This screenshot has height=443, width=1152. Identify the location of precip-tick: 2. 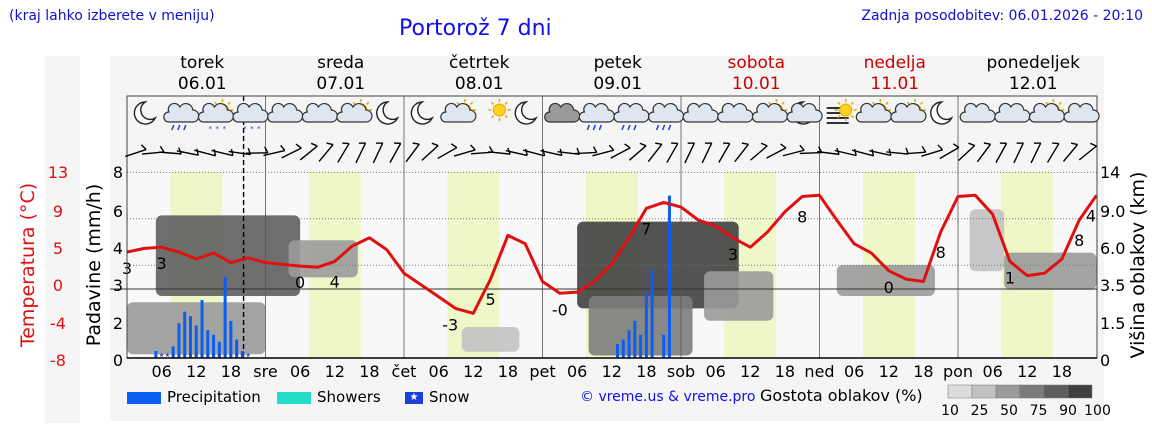
(118, 323).